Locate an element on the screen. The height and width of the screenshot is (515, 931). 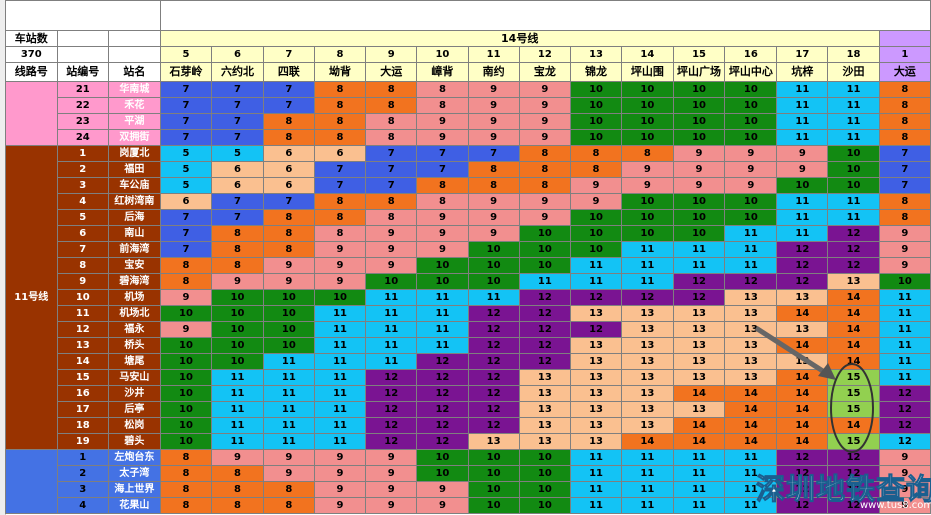
station-name-cell: 车公庙 is located at coordinates (134, 185).